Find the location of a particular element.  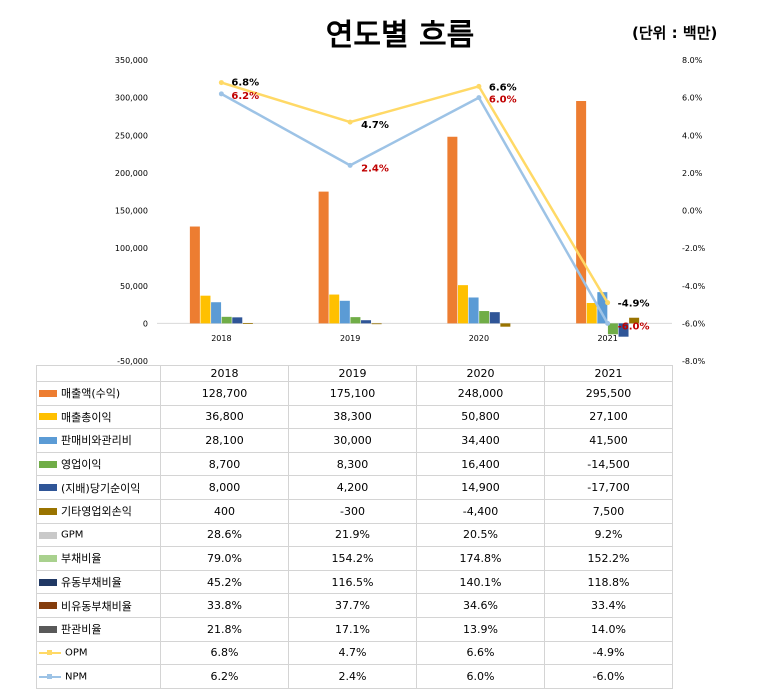

table-cell: 8,300 is located at coordinates (352, 464).